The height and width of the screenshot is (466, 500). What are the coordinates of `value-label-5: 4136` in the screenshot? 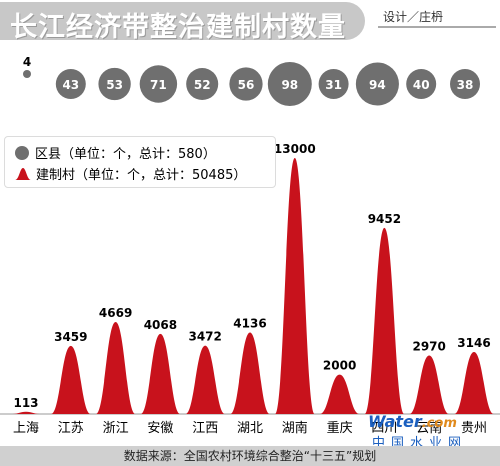 It's located at (249, 324).